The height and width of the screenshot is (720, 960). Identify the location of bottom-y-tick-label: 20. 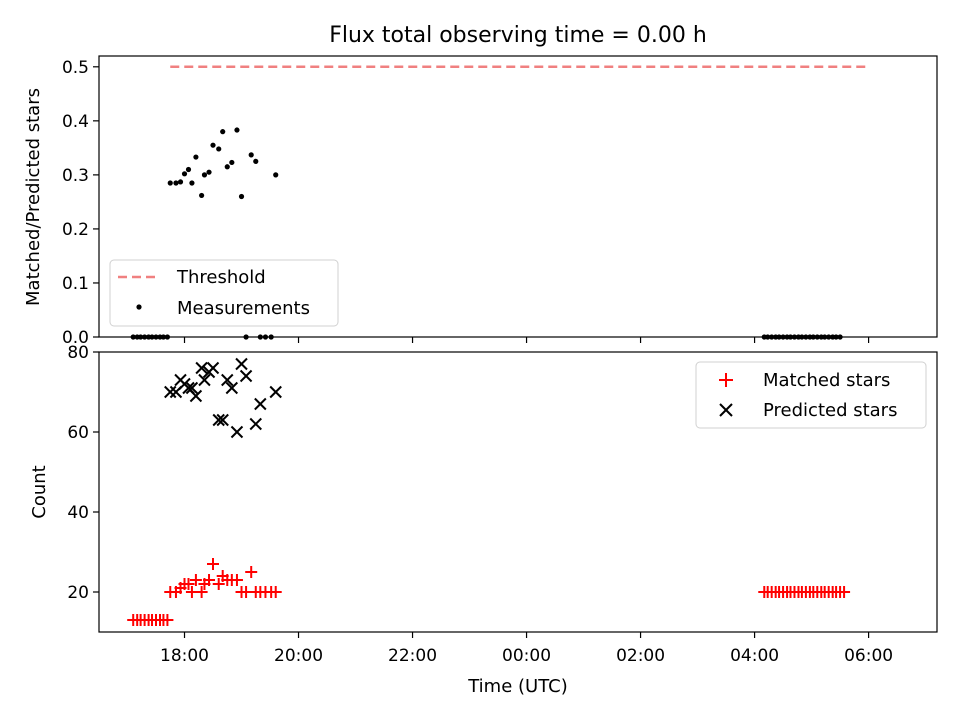
(78, 593).